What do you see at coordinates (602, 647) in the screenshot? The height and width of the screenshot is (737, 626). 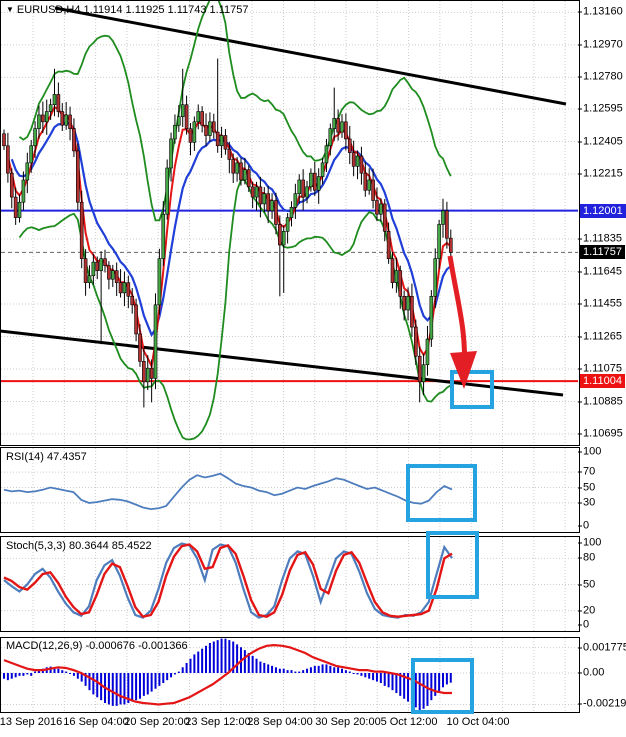 I see `macd-axis-label: 0.001775` at bounding box center [602, 647].